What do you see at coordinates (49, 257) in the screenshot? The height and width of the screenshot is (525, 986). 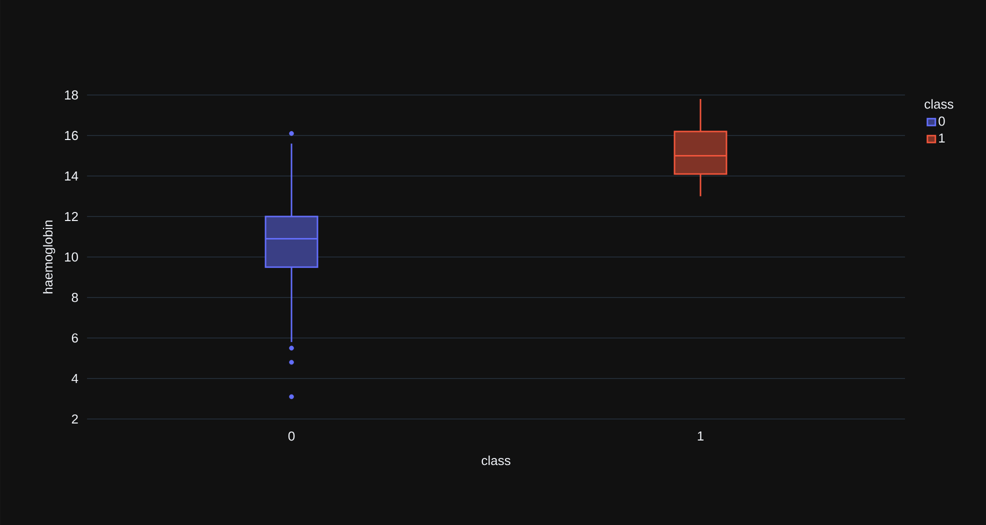 I see `y-axis-title: haemoglobin` at bounding box center [49, 257].